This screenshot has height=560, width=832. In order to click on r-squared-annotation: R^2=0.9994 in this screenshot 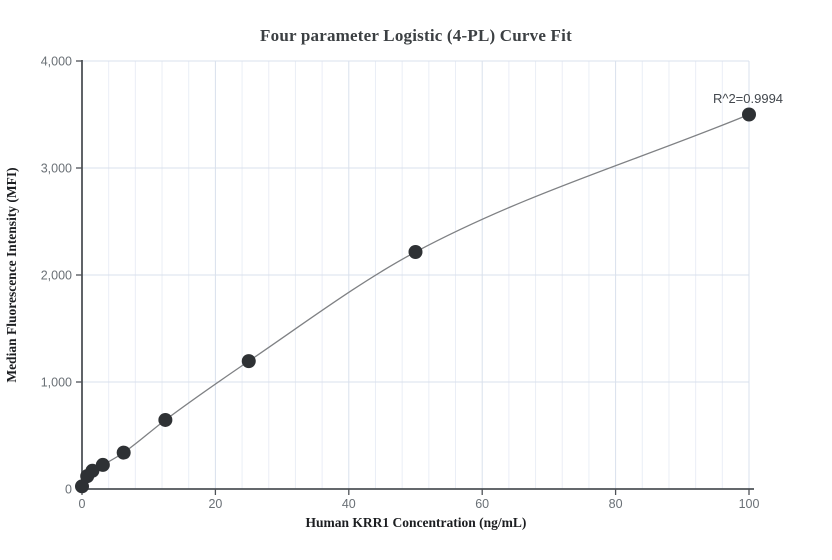, I will do `click(748, 98)`.